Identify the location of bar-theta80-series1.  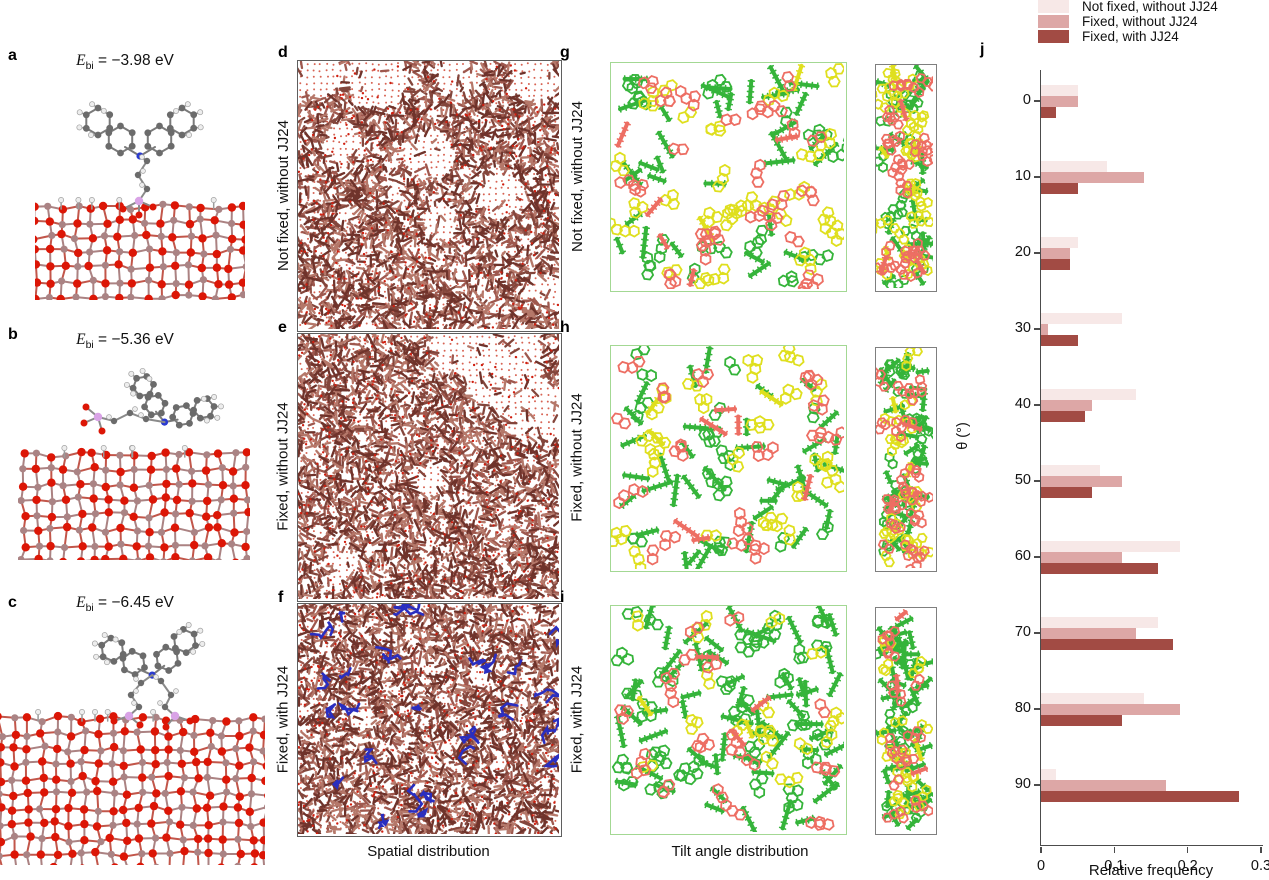
(1111, 709).